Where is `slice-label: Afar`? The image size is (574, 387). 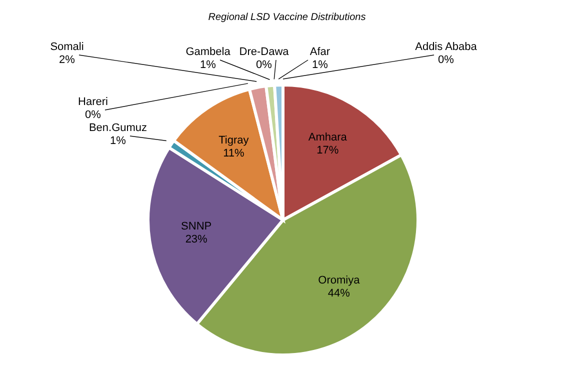 slice-label: Afar is located at coordinates (320, 52).